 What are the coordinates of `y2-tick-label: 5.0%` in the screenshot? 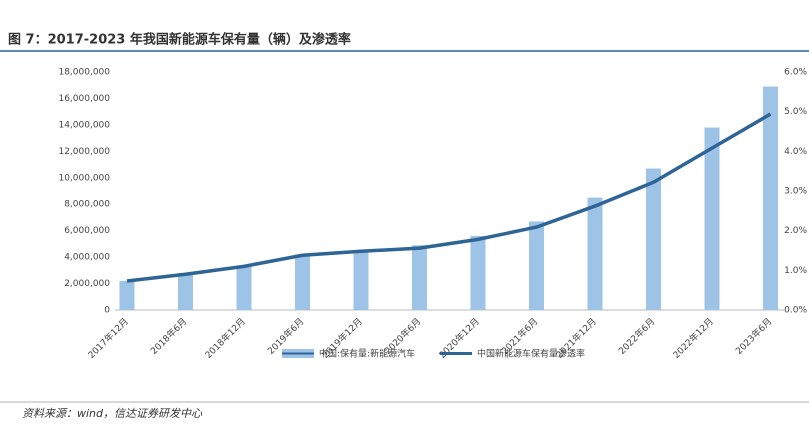 It's located at (795, 112).